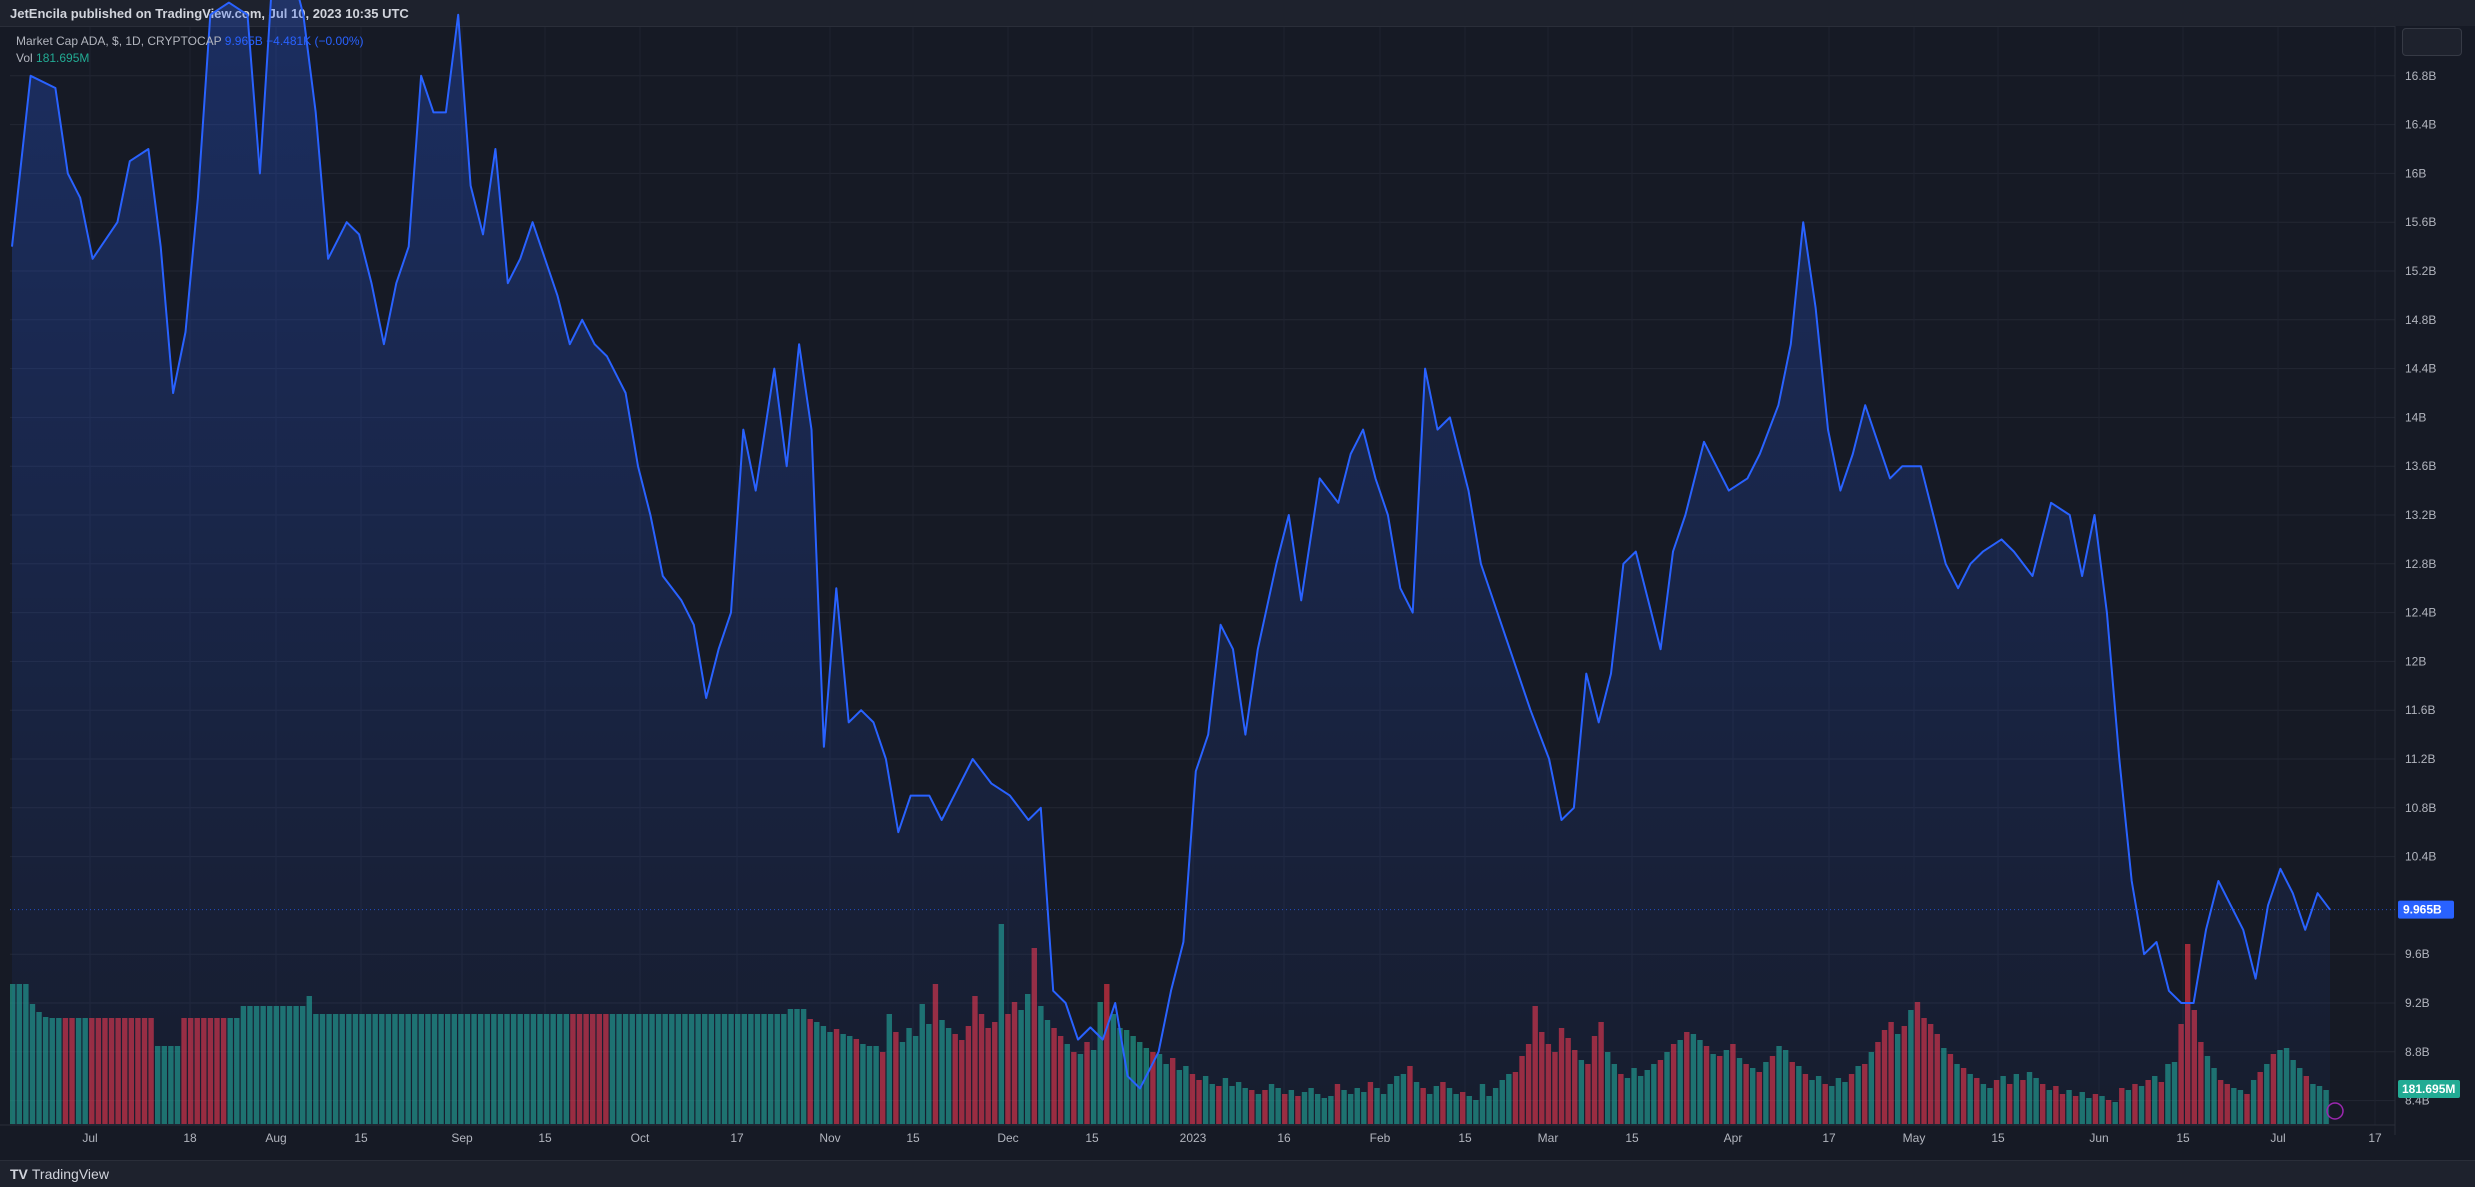 The image size is (2475, 1187). I want to click on y-tick-label: 8.8B, so click(2417, 1052).